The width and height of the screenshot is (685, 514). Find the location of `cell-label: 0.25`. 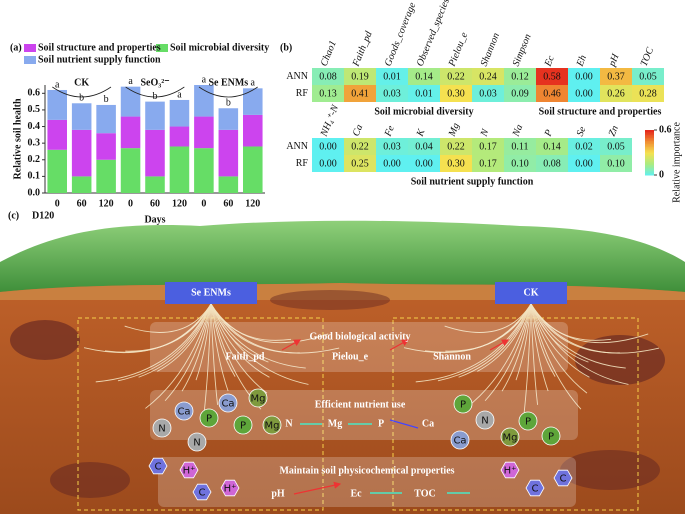

cell-label: 0.25 is located at coordinates (360, 163).